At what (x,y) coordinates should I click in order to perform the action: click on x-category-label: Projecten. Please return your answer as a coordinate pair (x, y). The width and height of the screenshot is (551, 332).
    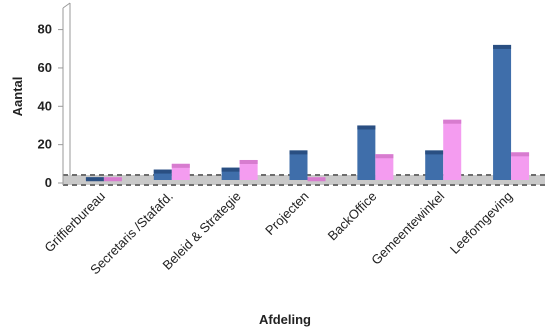
    Looking at the image, I should click on (286, 213).